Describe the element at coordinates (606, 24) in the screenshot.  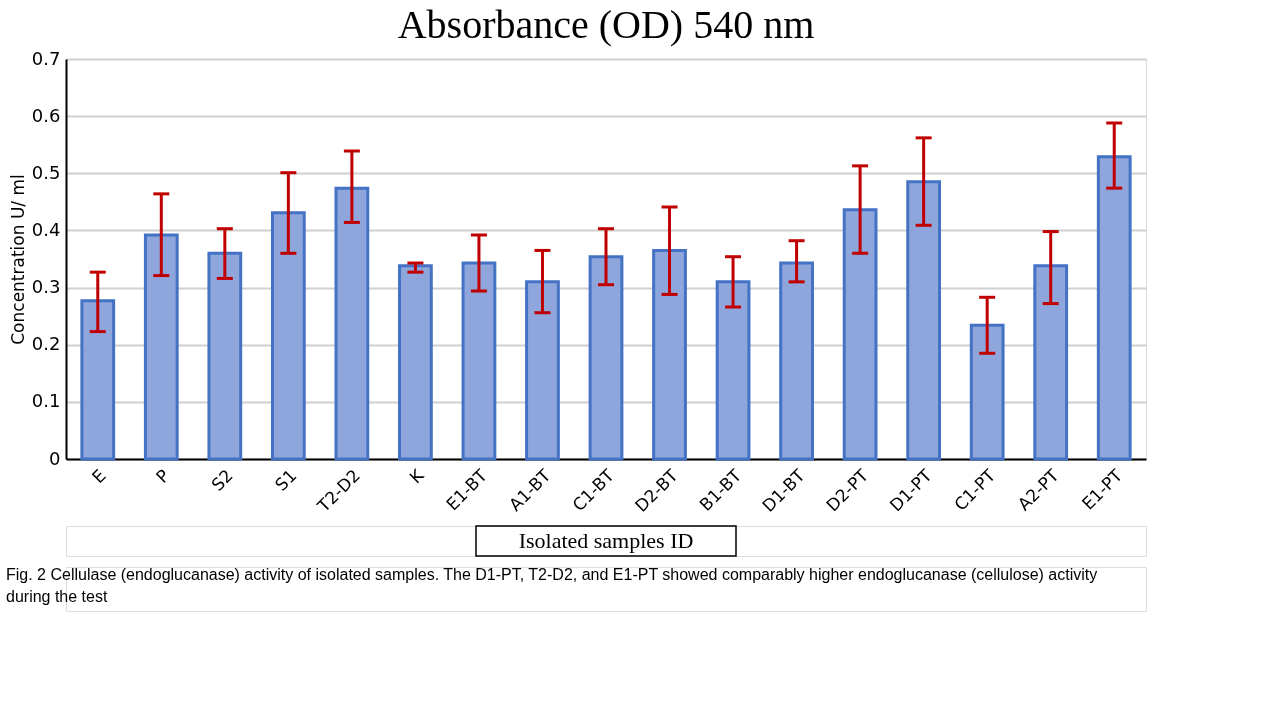
I see `chart-title: Absorbance (OD) 540 nm` at that location.